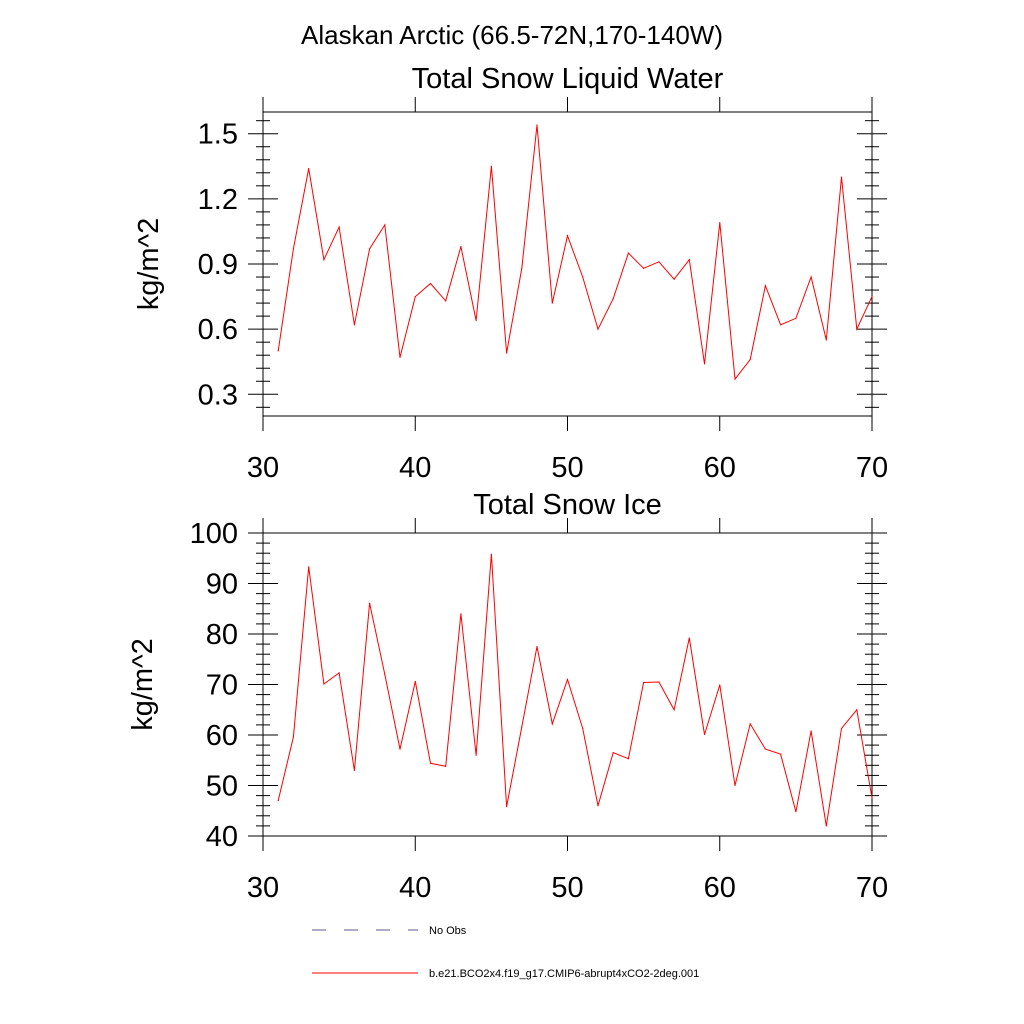  Describe the element at coordinates (568, 79) in the screenshot. I see `plot-title: Total Snow Liquid Water` at that location.